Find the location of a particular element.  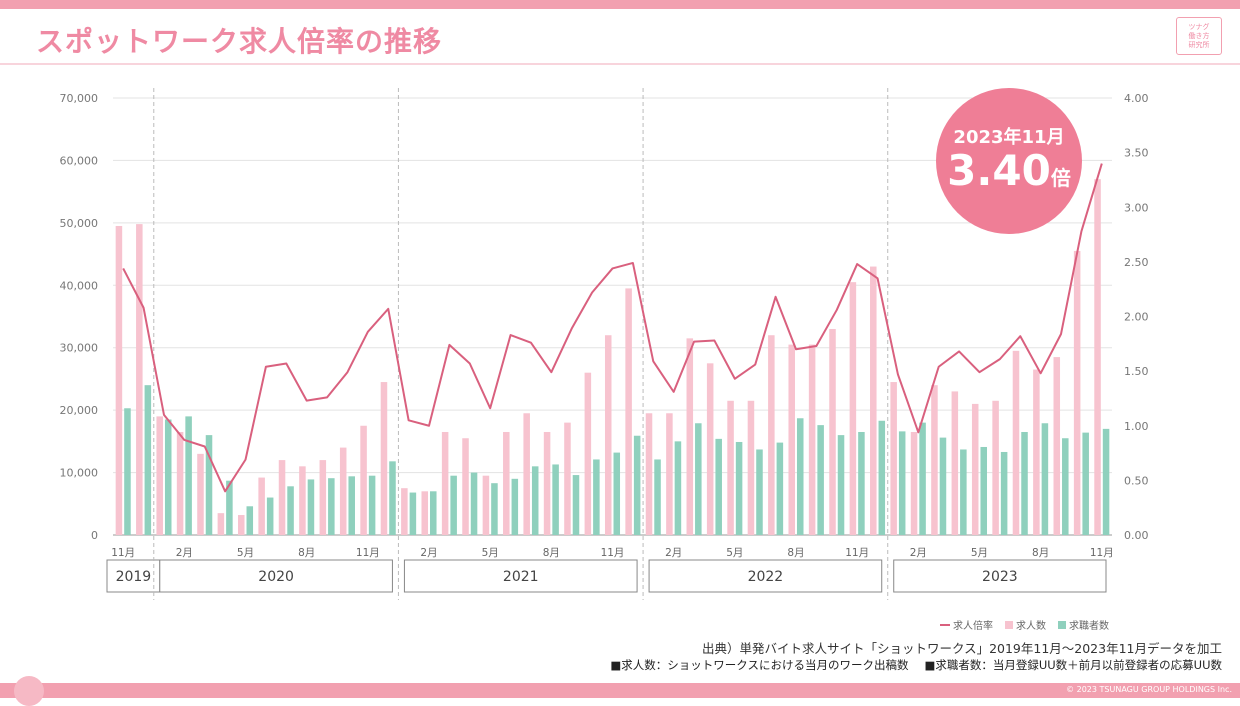

logo-line: ツナグ is located at coordinates (1199, 26).